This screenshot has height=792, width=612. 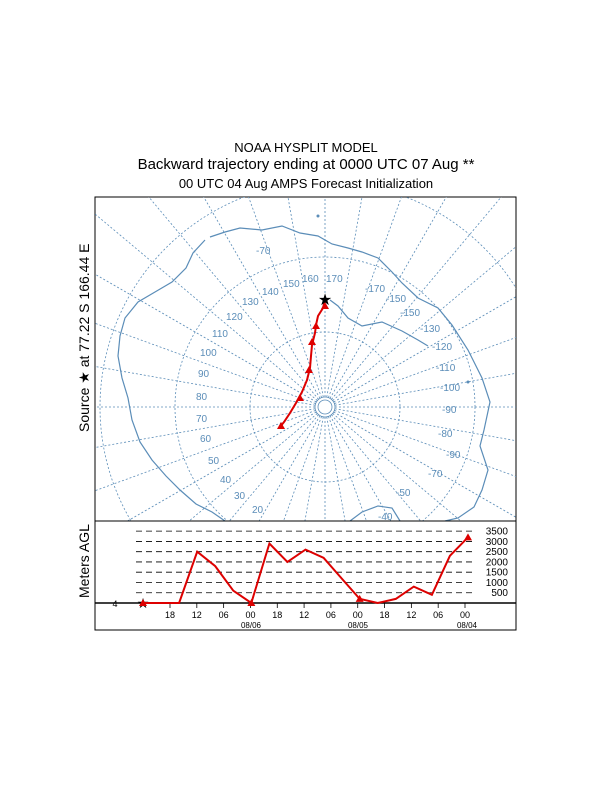 What do you see at coordinates (497, 552) in the screenshot?
I see `height-level-label: 2500` at bounding box center [497, 552].